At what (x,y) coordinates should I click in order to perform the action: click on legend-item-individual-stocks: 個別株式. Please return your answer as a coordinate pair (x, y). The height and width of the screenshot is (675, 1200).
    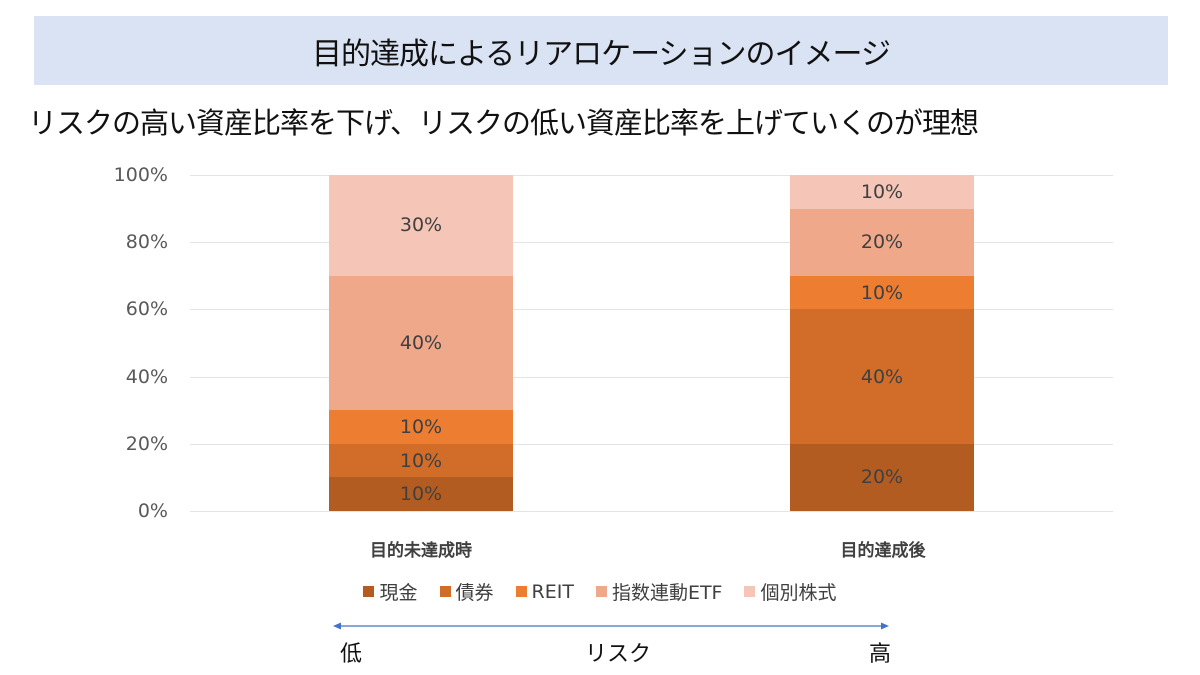
    Looking at the image, I should click on (790, 591).